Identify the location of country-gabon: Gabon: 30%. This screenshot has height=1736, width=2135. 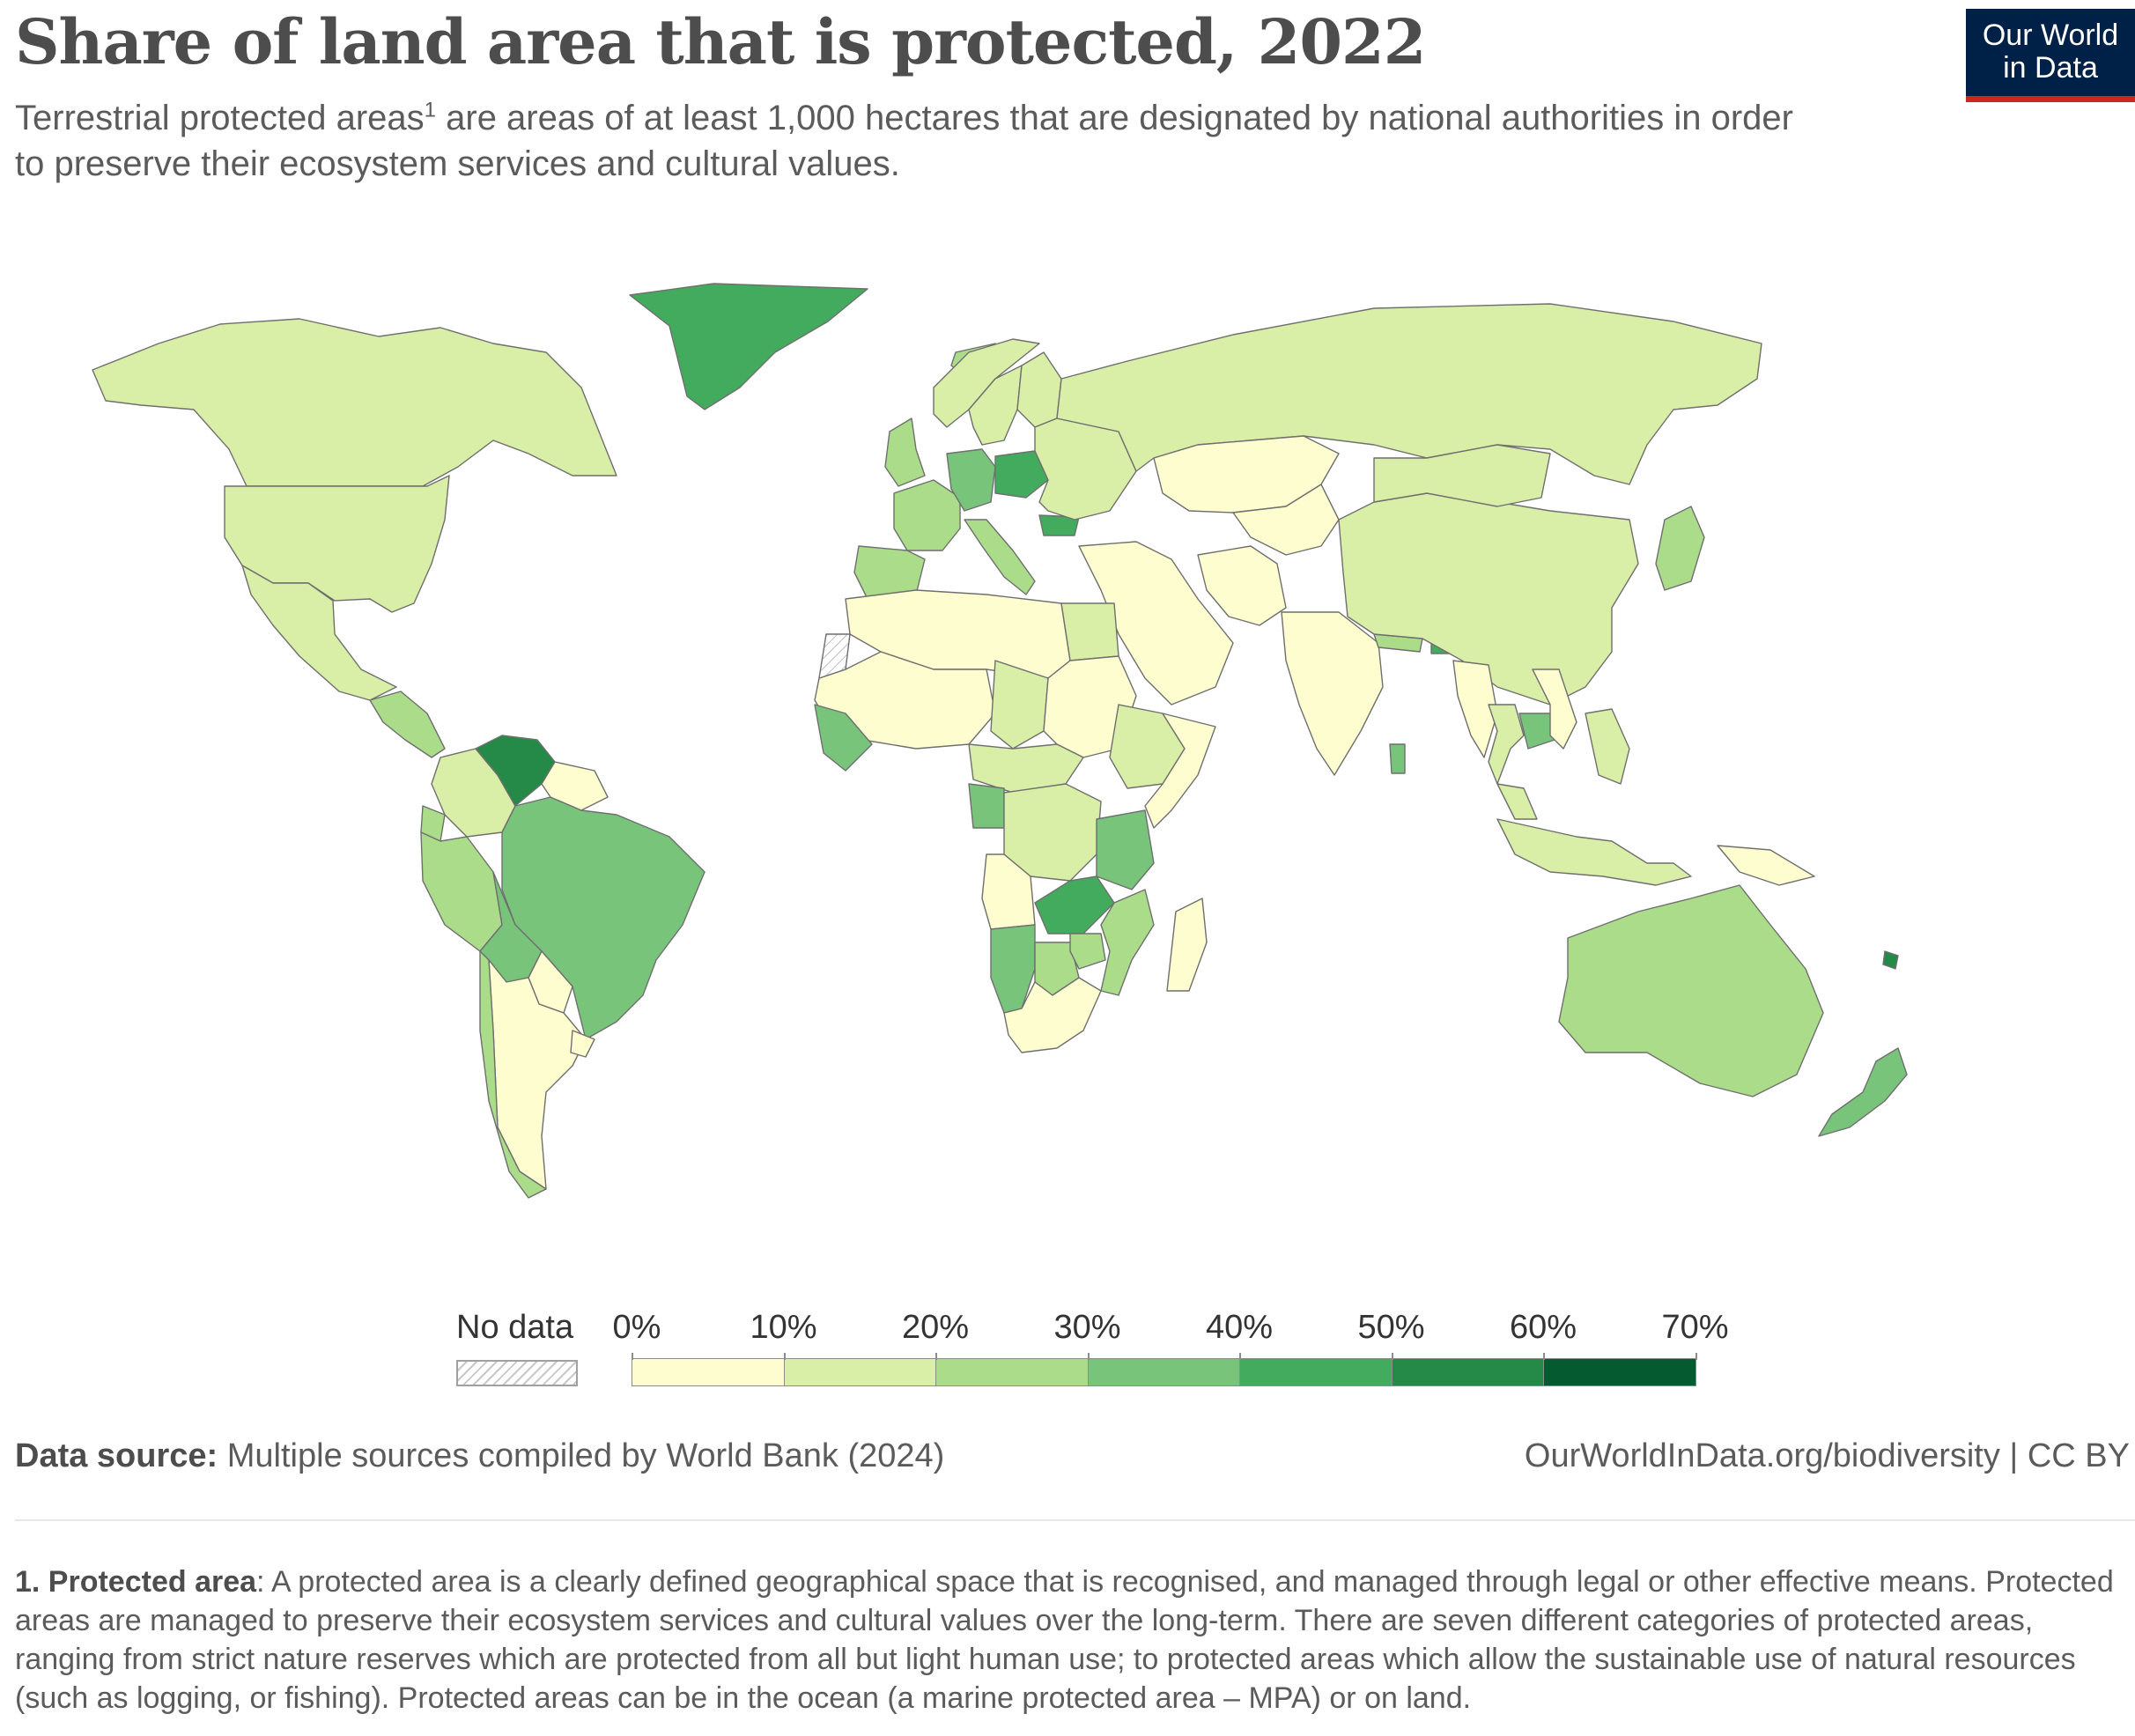
(987, 806).